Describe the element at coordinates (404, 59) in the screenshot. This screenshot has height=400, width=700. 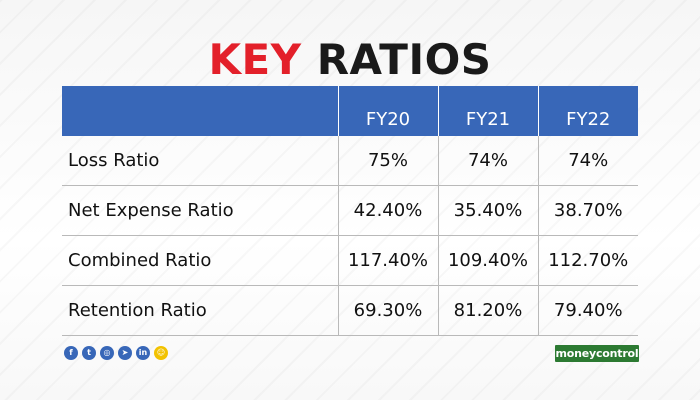
I see `title-word-ratios: RATIOS` at that location.